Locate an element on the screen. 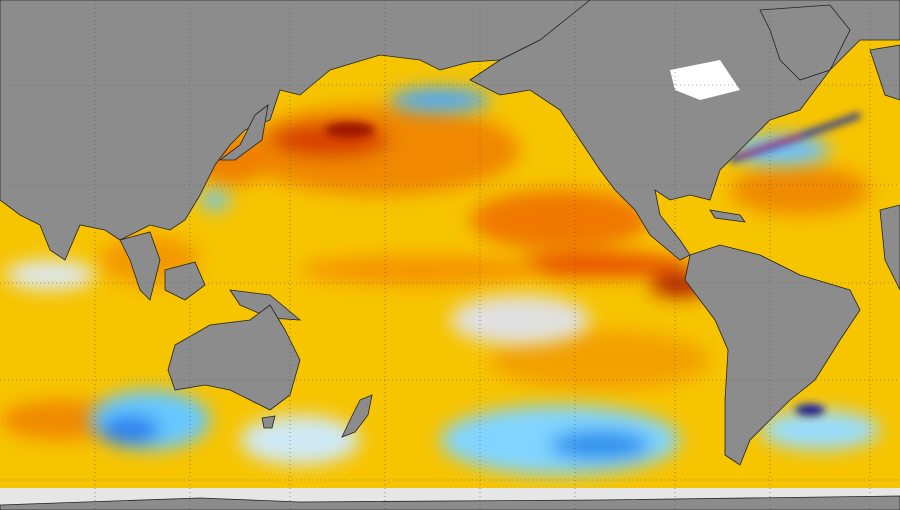  australia is located at coordinates (234, 357).